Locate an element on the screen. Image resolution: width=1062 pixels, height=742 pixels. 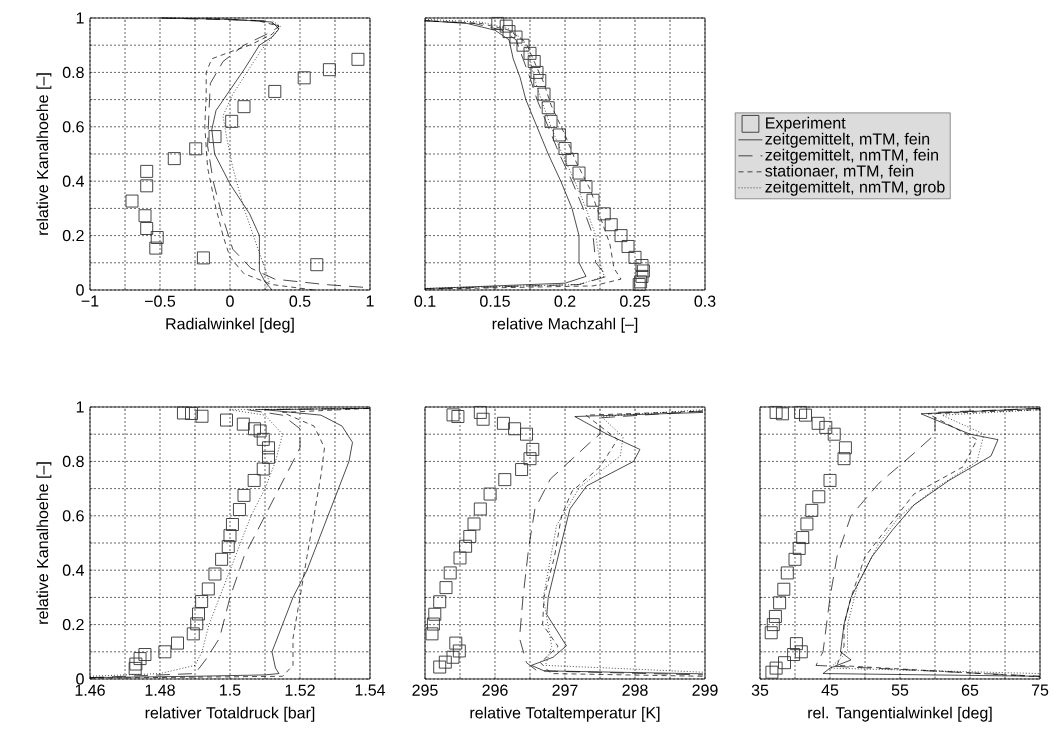
x-axis-title: relativer Totaldruck [bar] is located at coordinates (230, 714).